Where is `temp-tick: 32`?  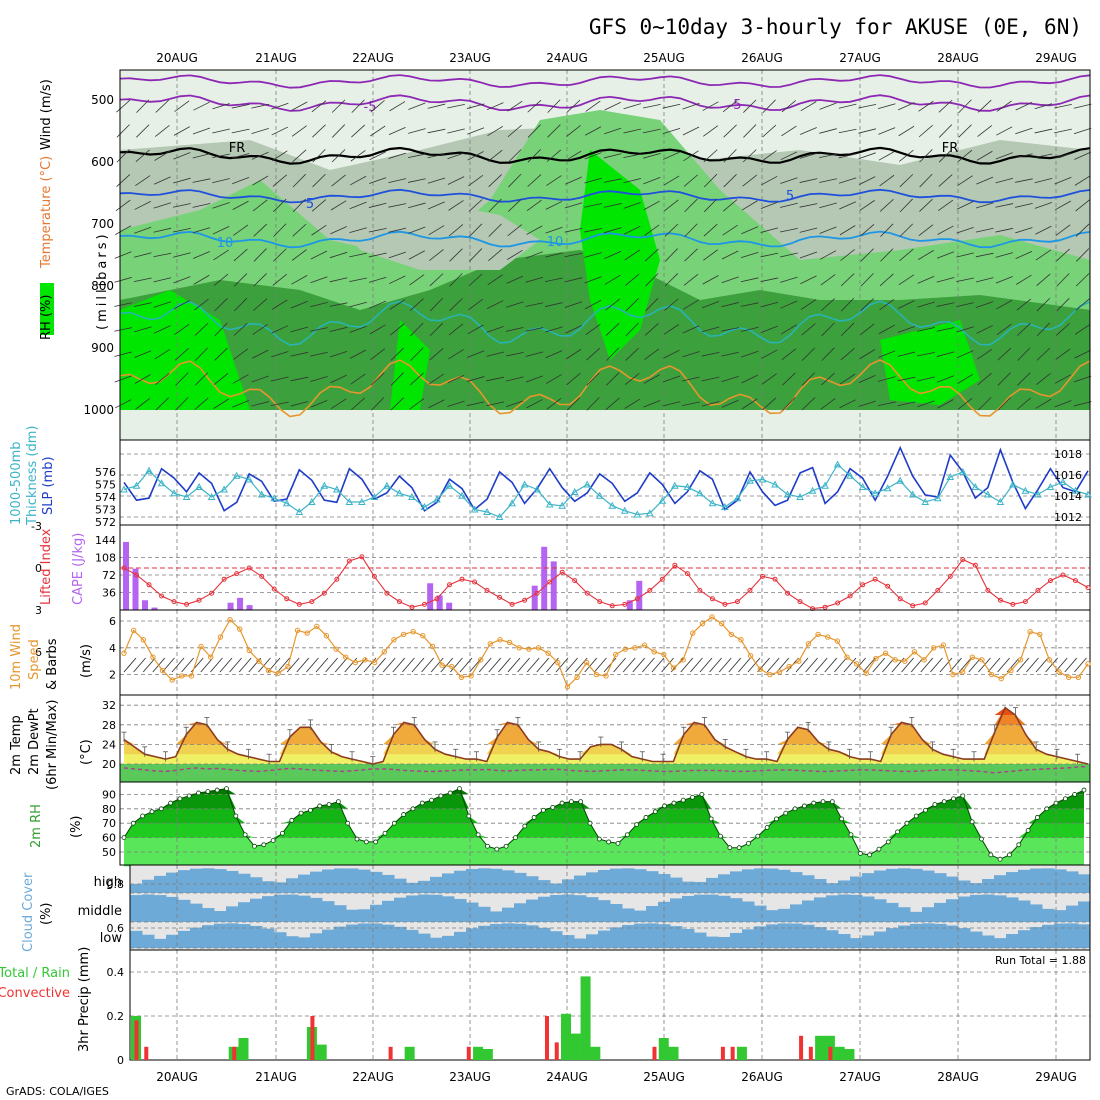 temp-tick: 32 is located at coordinates (109, 705).